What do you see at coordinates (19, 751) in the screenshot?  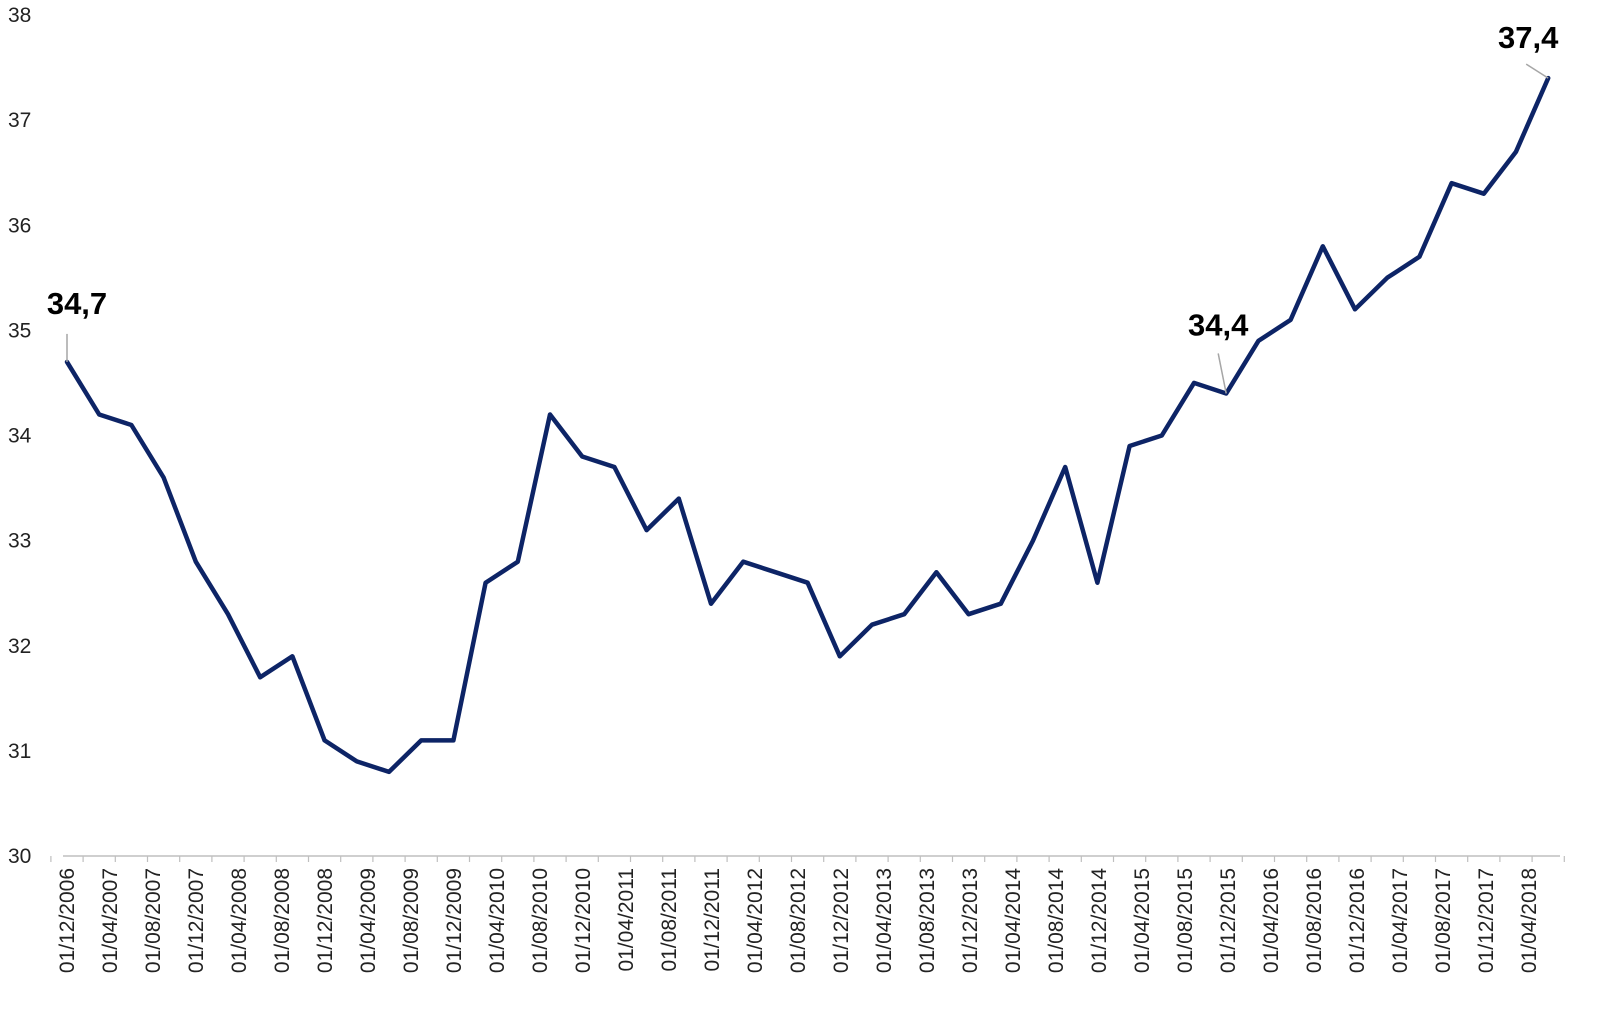 I see `y-tick-label-31: 31` at bounding box center [19, 751].